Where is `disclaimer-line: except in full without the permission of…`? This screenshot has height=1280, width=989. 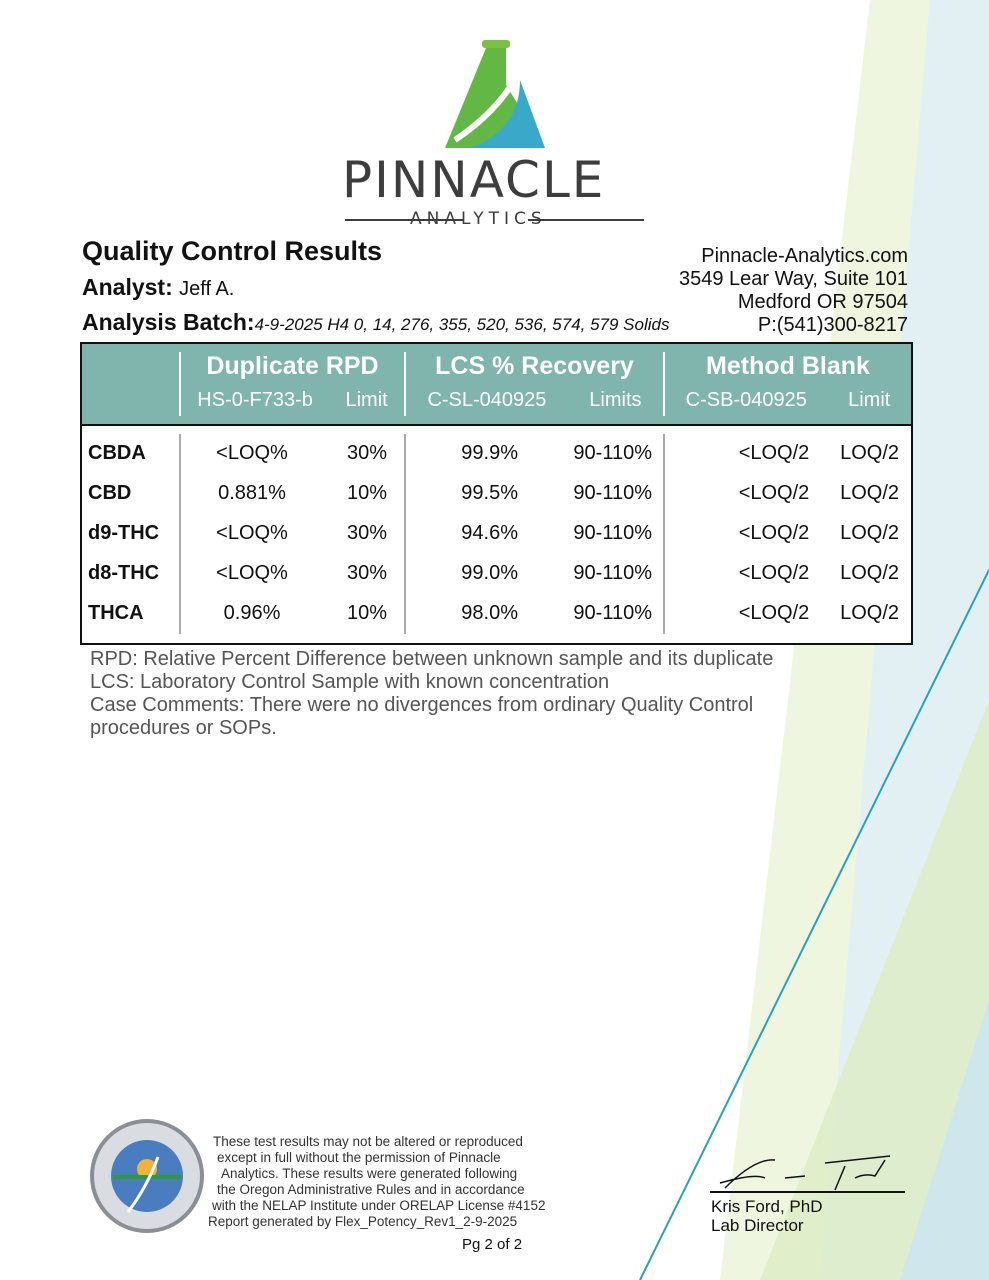
disclaimer-line: except in full without the permission of… is located at coordinates (359, 1157).